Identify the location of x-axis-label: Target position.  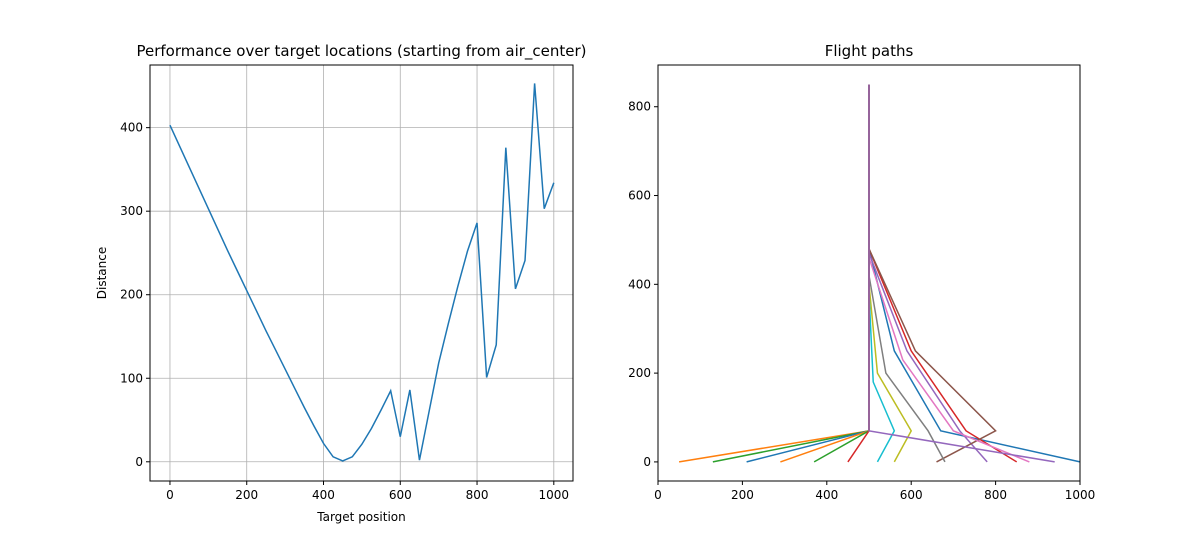
(360, 517).